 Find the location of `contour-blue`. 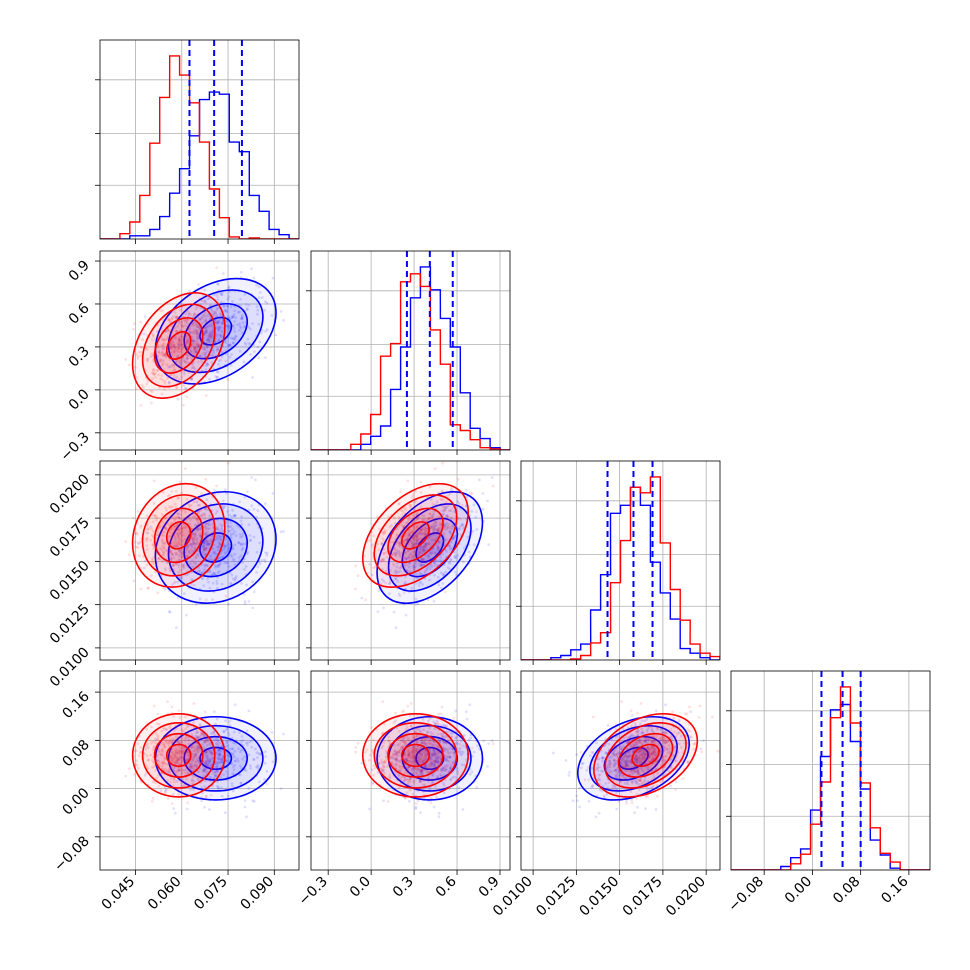

contour-blue is located at coordinates (429, 547).